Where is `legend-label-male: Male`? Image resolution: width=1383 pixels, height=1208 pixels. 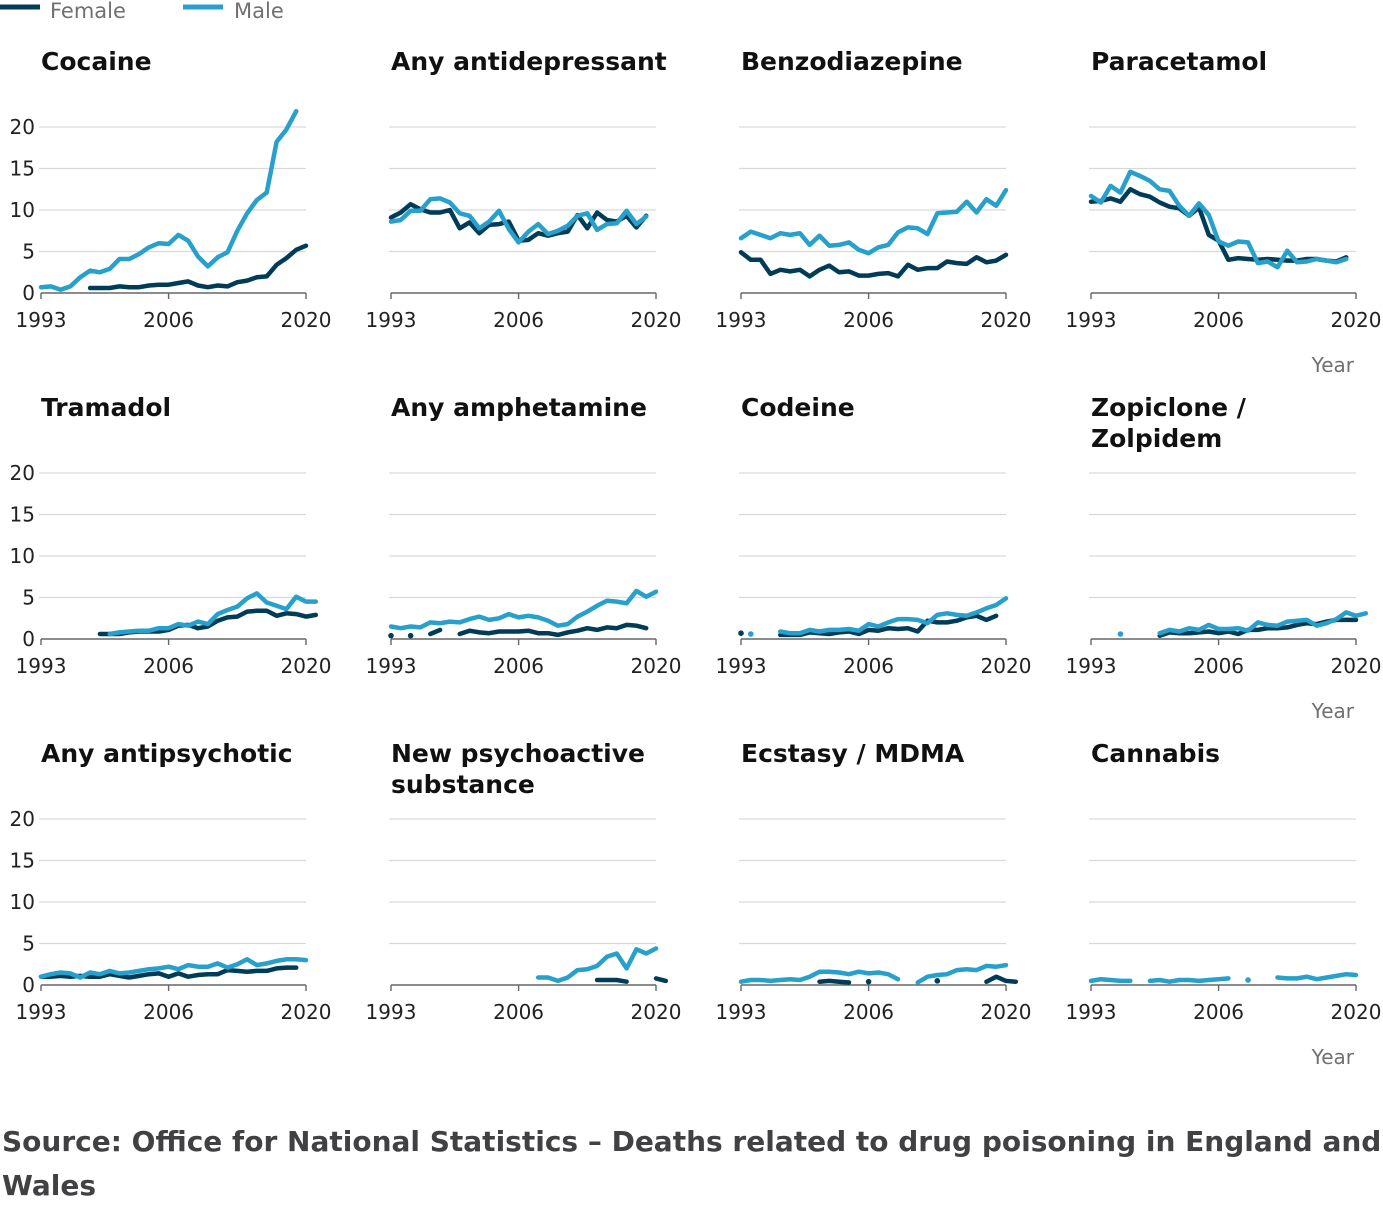 legend-label-male: Male is located at coordinates (259, 11).